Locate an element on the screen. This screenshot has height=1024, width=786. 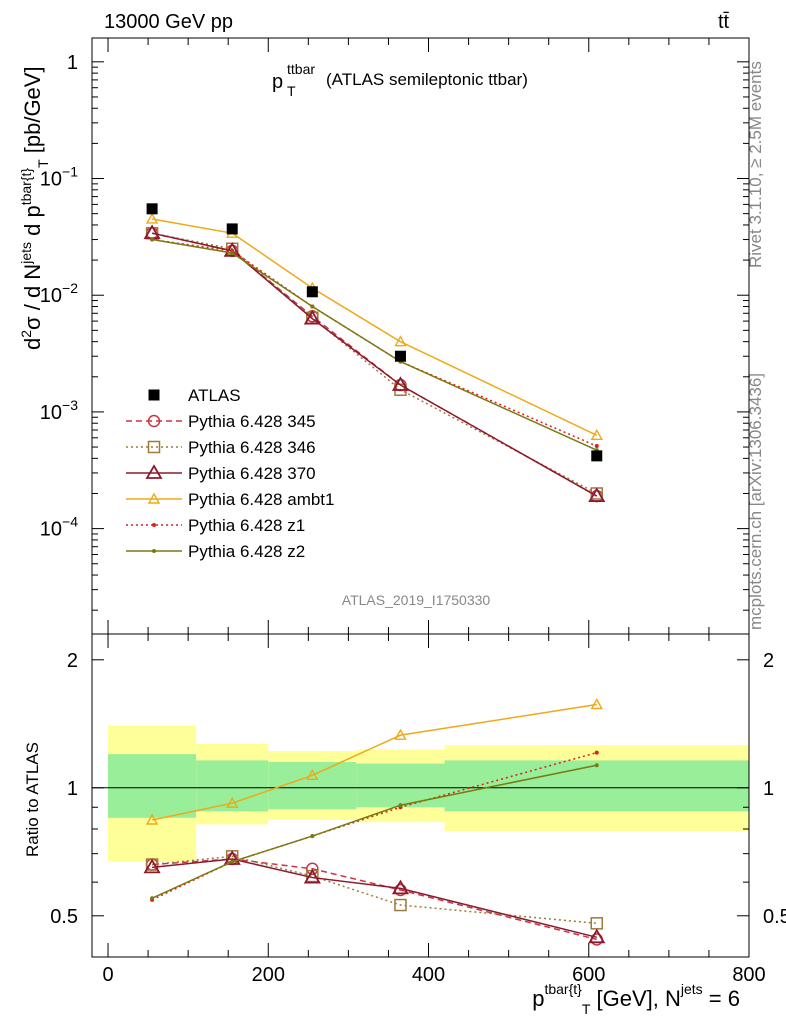
ratio-y-tick-label-right: 0.5 is located at coordinates (774, 917).